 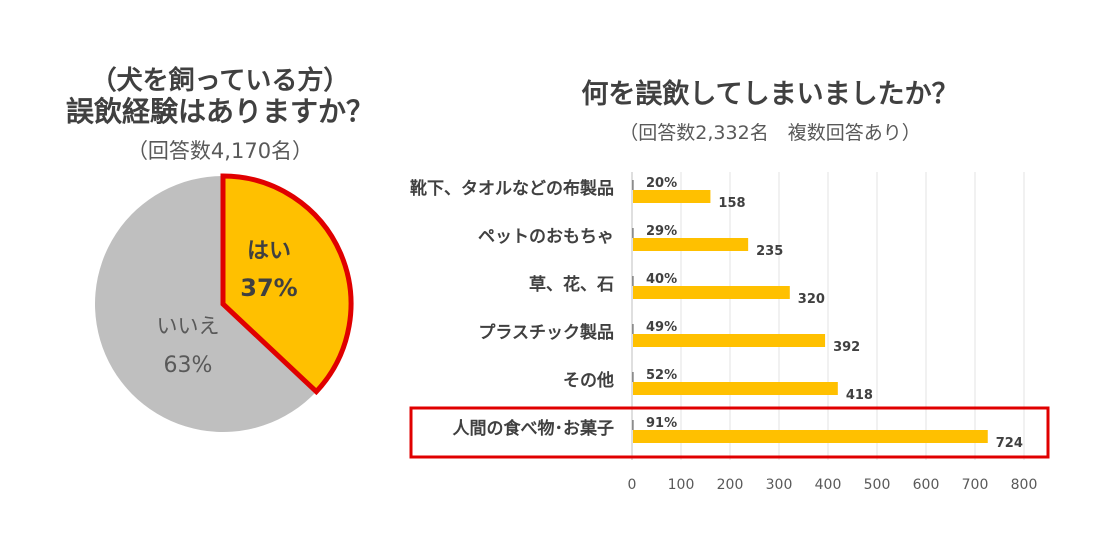 I want to click on x-tick-label: 700, so click(x=975, y=485).